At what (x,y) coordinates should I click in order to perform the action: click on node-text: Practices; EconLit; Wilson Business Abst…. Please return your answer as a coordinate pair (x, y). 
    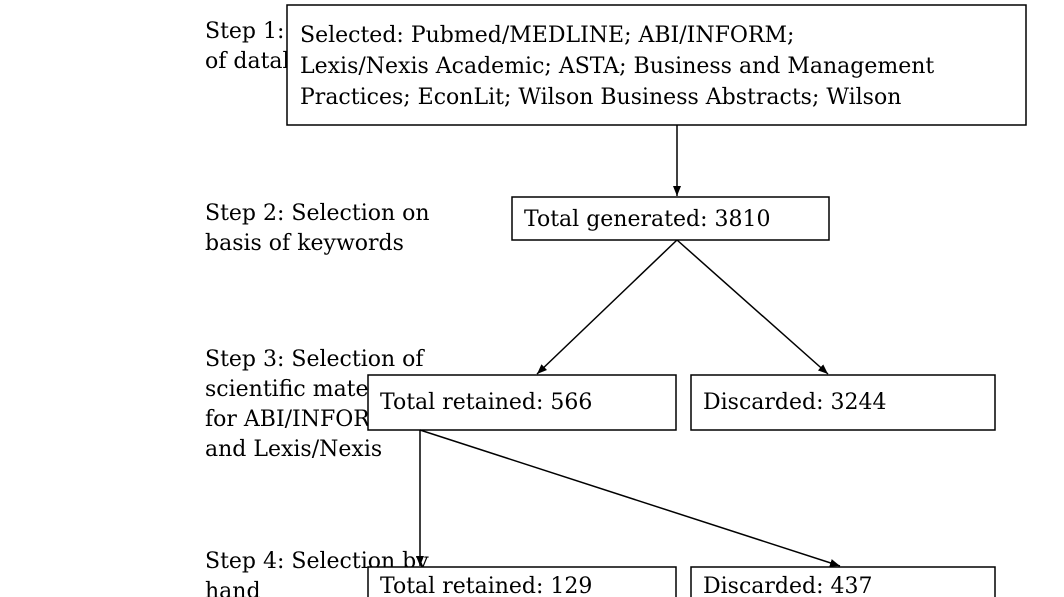
    Looking at the image, I should click on (600, 97).